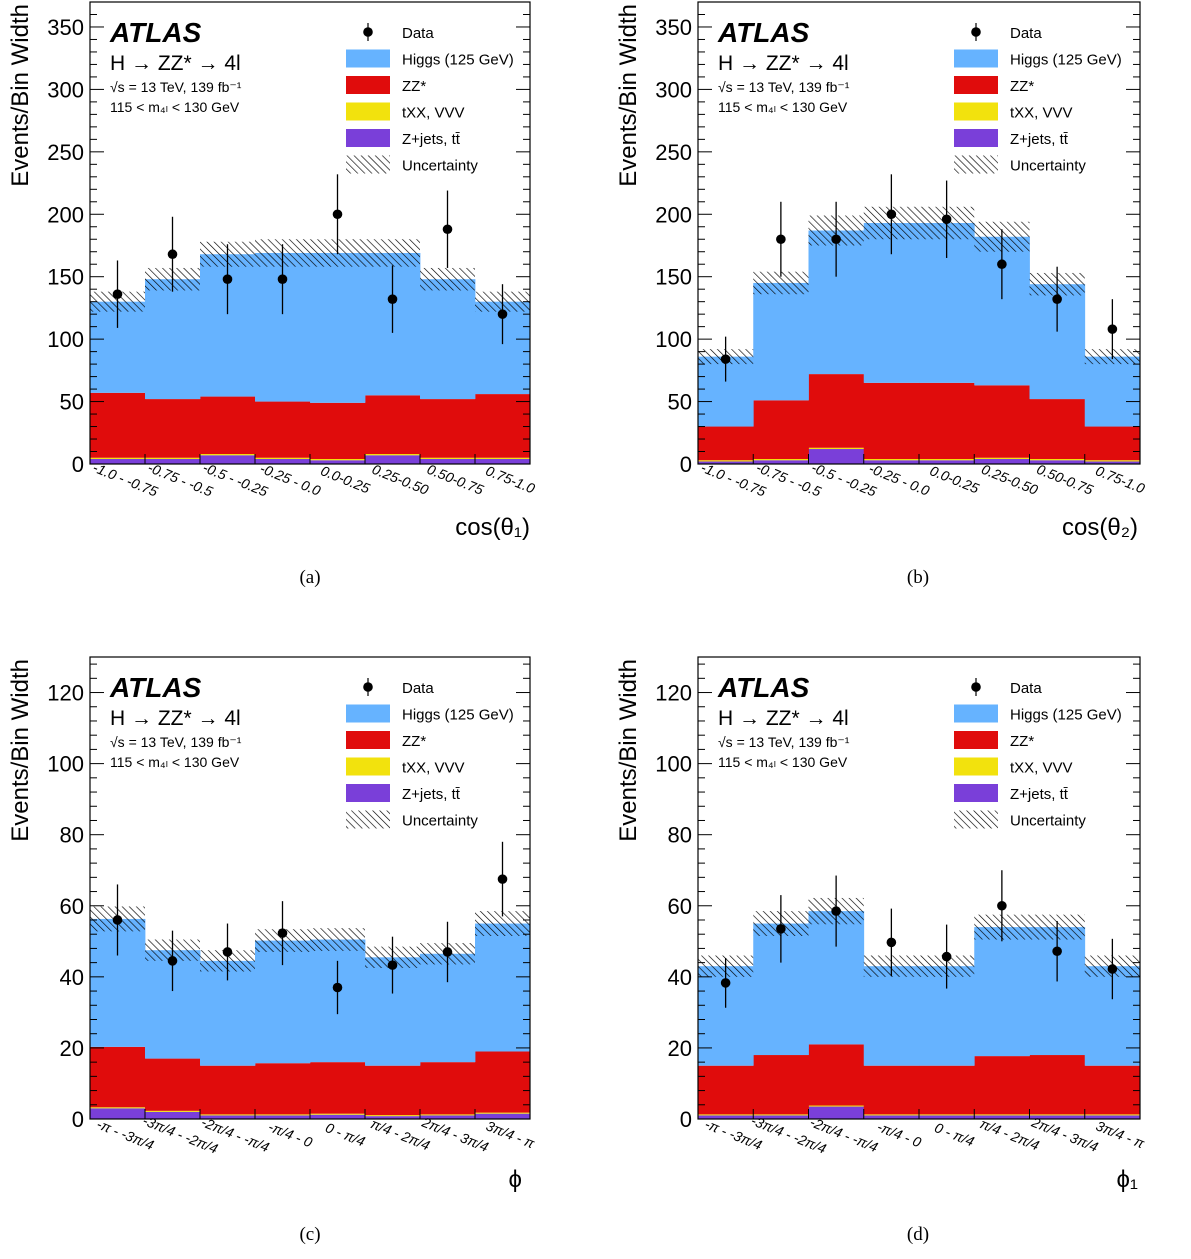 The height and width of the screenshot is (1259, 1191). I want to click on y-tick-label: 20, so click(680, 1048).